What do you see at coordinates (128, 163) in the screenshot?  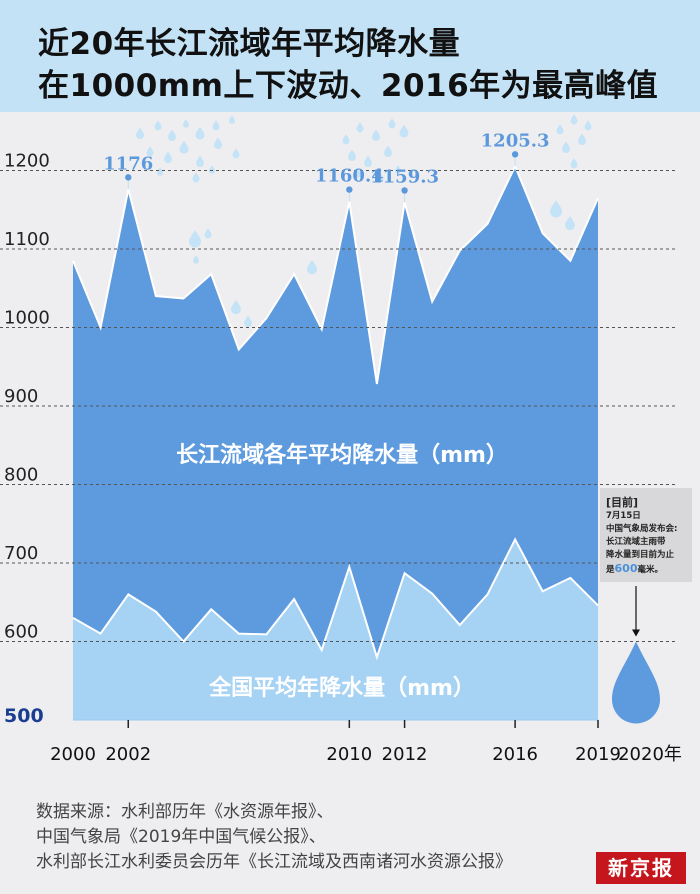 I see `peak-label: 1176` at bounding box center [128, 163].